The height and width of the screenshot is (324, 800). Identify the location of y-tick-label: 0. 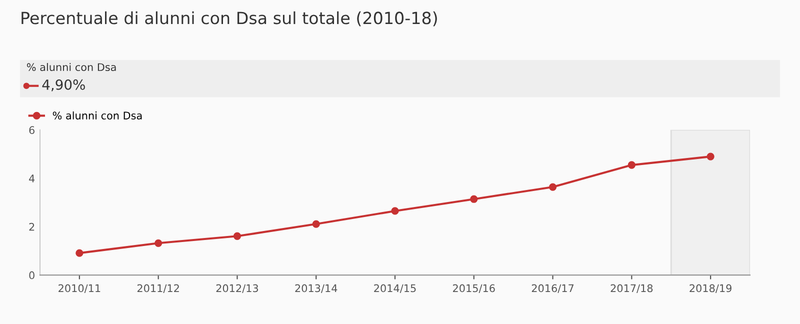
(31, 275).